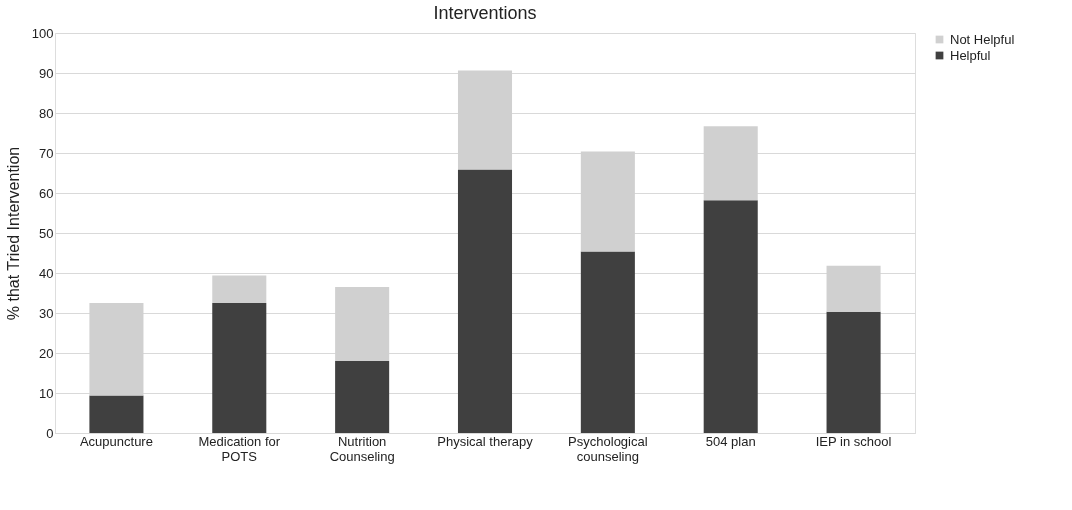  I want to click on y-tick-label: 70, so click(46, 153).